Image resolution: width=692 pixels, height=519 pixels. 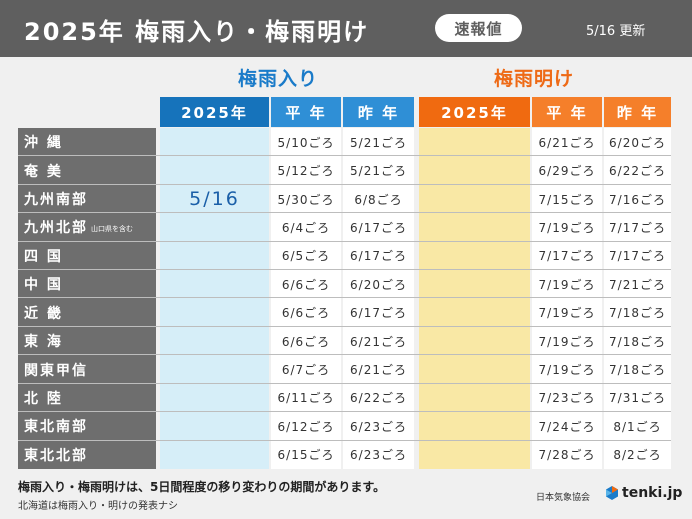 I want to click on update-date: 5/16 更新, so click(x=616, y=31).